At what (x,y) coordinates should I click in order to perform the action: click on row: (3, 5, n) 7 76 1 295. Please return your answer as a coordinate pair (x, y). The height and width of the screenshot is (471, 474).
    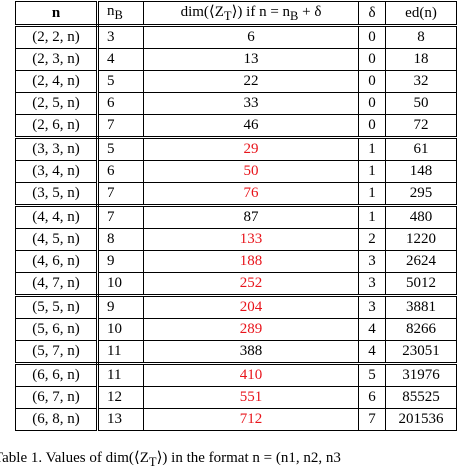
    Looking at the image, I should click on (236, 194).